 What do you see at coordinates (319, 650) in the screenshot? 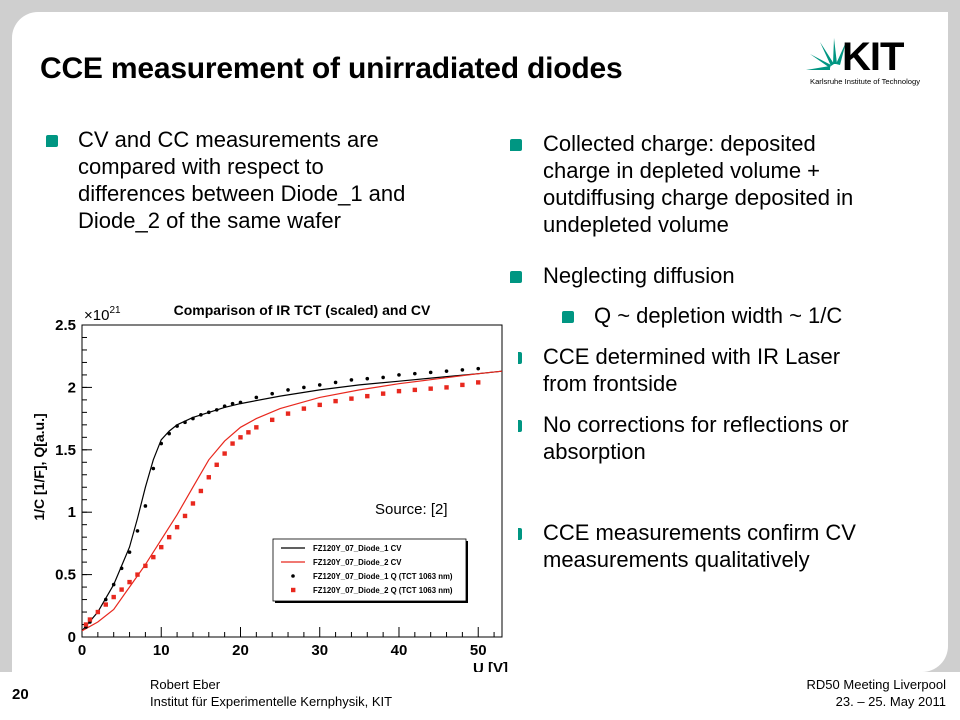
I see `x-tick-label: 30` at bounding box center [319, 650].